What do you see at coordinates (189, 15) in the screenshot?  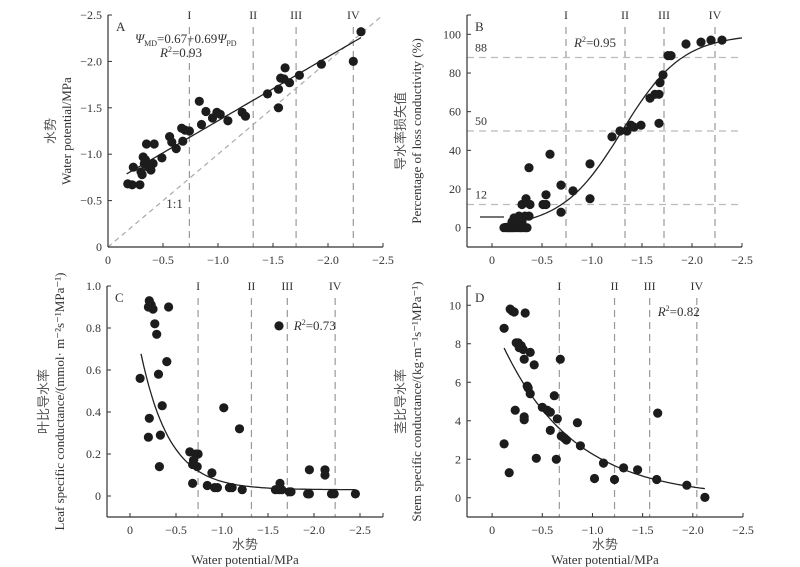 I see `stage-label: I` at bounding box center [189, 15].